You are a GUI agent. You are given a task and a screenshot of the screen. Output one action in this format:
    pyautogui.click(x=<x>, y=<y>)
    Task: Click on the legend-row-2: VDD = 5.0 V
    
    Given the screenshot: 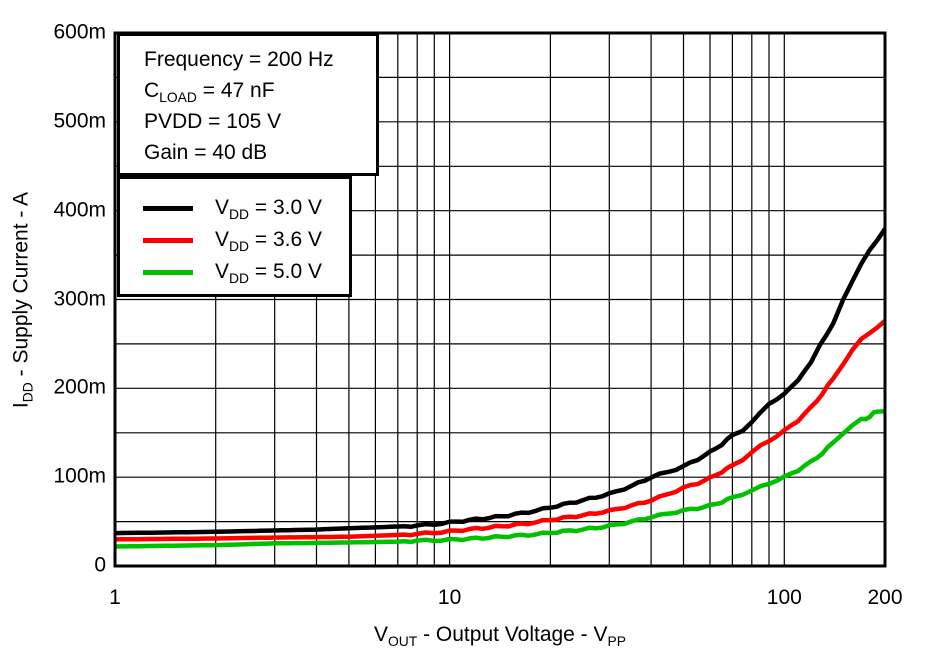 What is the action you would take?
    pyautogui.click(x=234, y=272)
    